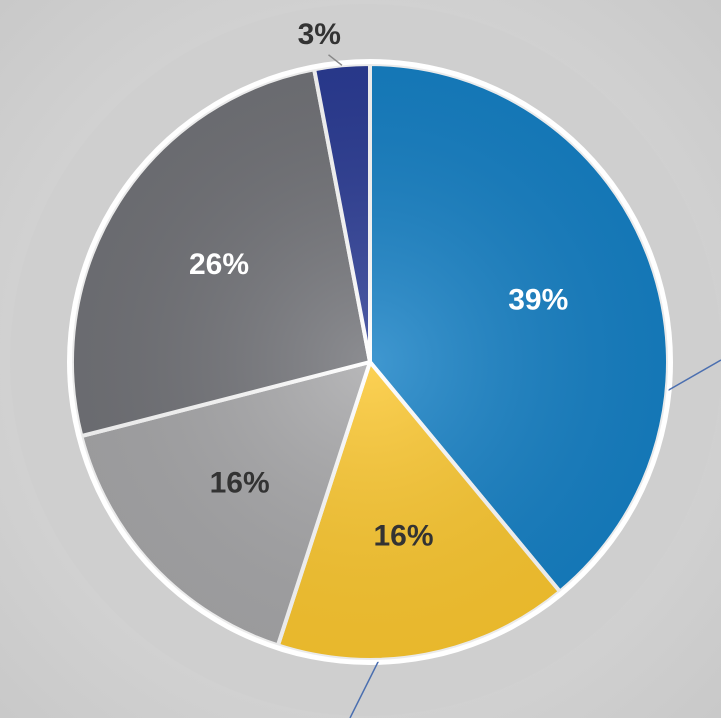 Image resolution: width=721 pixels, height=718 pixels. I want to click on data-label: 39%, so click(538, 299).